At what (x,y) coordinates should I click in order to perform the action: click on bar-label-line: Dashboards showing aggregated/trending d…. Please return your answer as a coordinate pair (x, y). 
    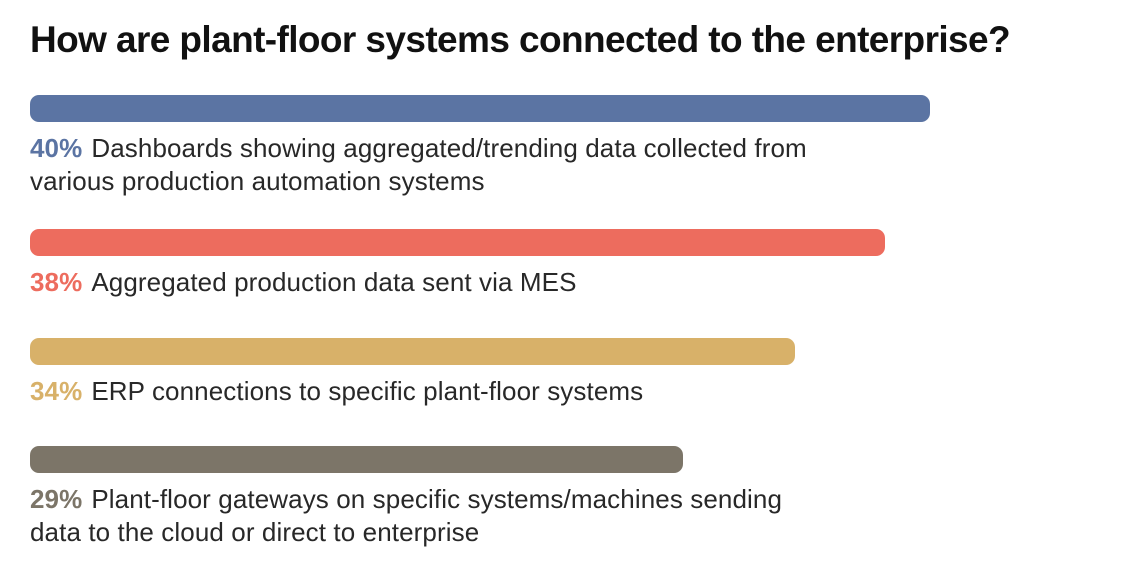
    Looking at the image, I should click on (449, 148).